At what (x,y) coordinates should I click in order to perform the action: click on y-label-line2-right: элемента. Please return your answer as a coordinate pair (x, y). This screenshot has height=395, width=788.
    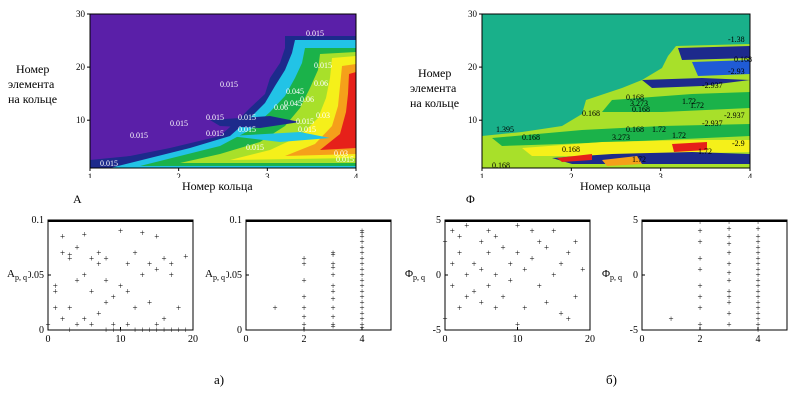
    Looking at the image, I should click on (433, 88).